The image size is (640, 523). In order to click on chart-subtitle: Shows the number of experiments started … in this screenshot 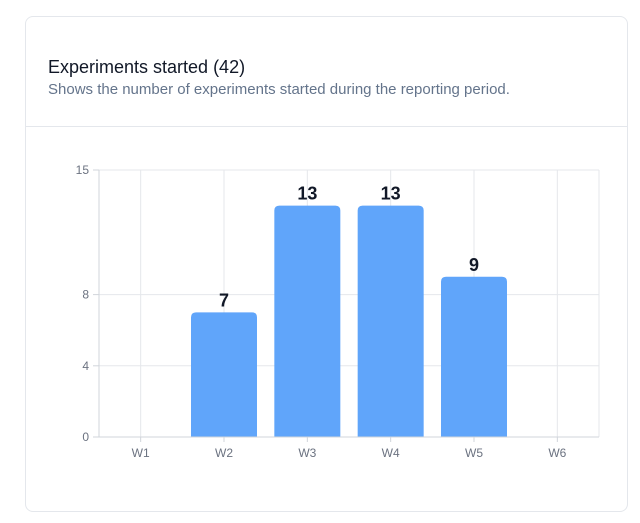, I will do `click(279, 89)`.